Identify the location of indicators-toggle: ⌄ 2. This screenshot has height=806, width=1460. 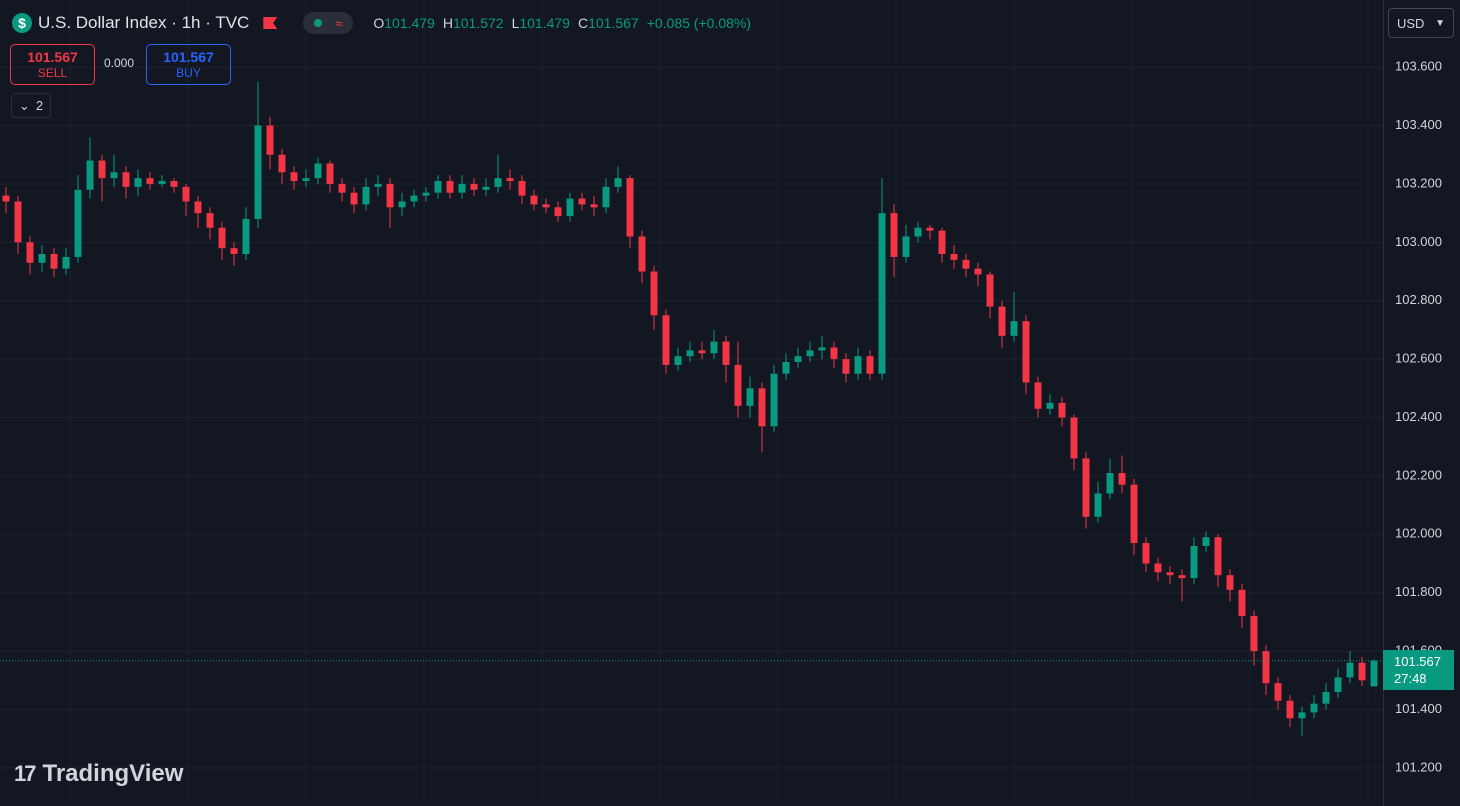
(31, 105).